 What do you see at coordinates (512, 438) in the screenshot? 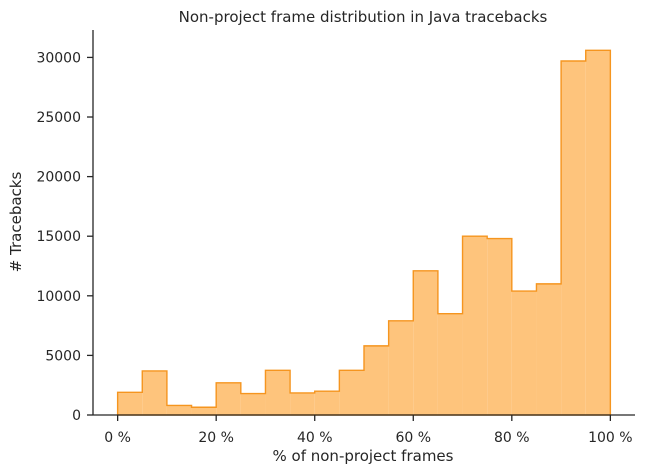
I see `x-tick-label: 80 %` at bounding box center [512, 438].